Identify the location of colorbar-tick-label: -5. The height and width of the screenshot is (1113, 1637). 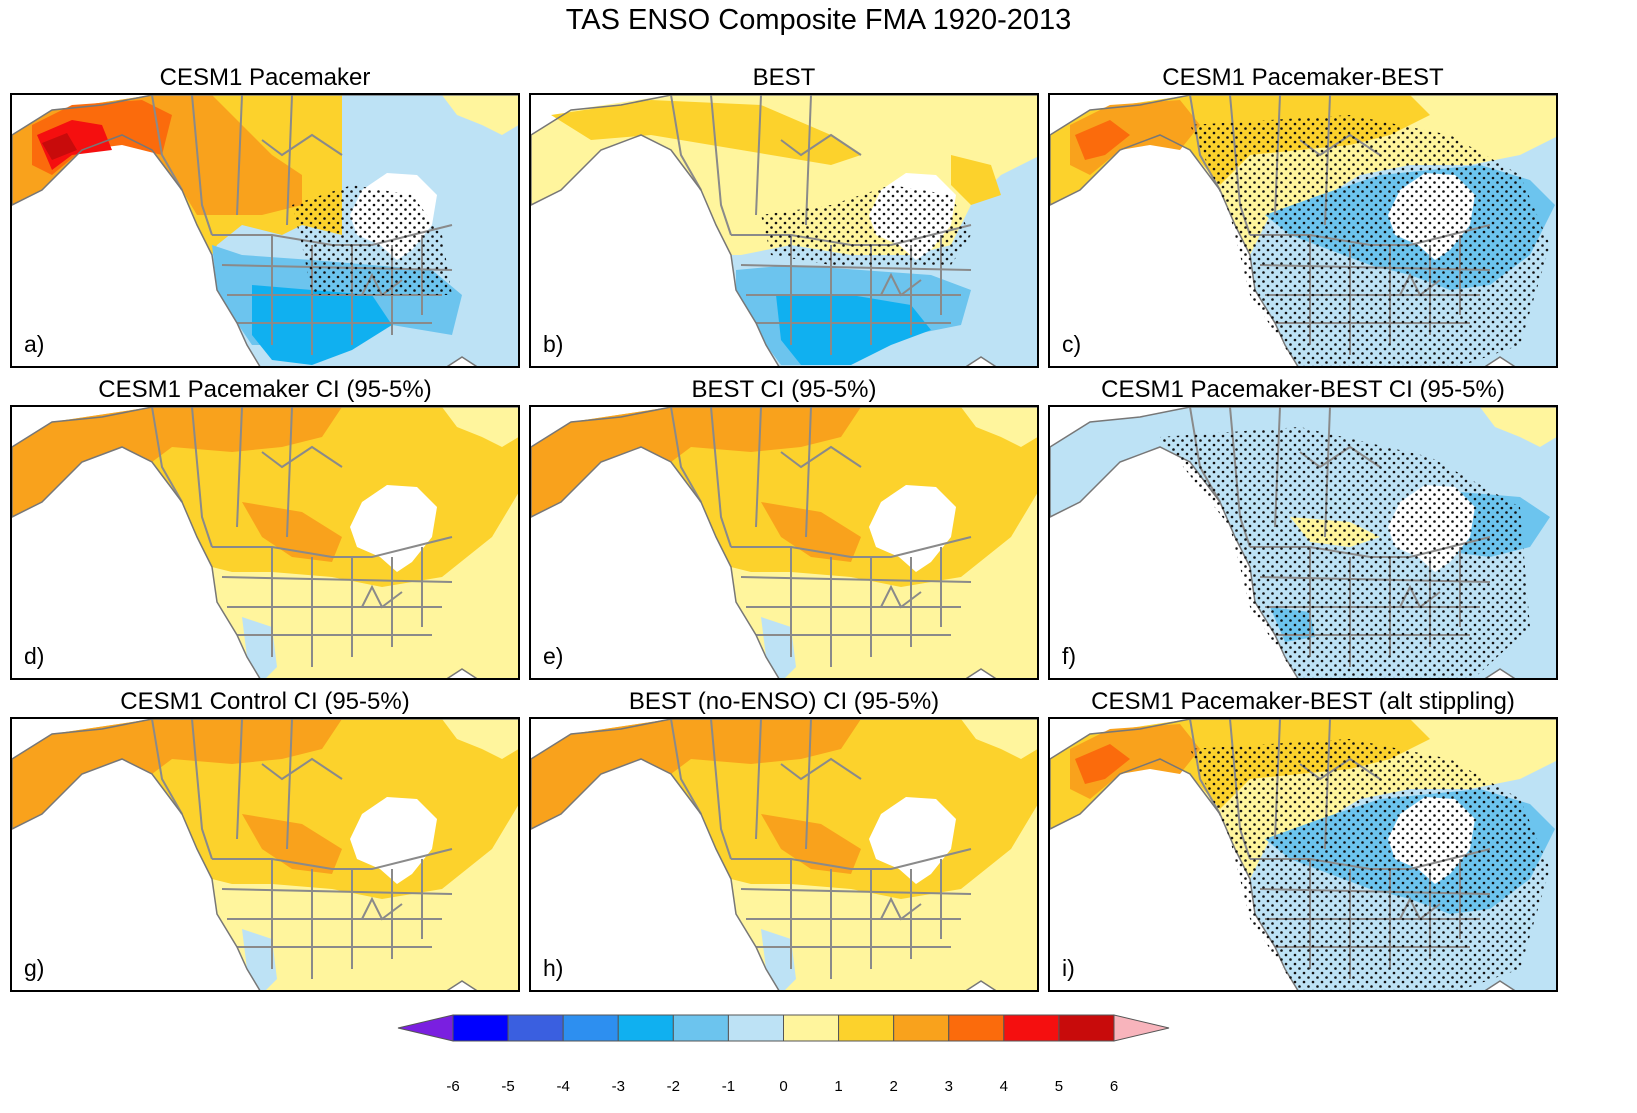
(508, 1086).